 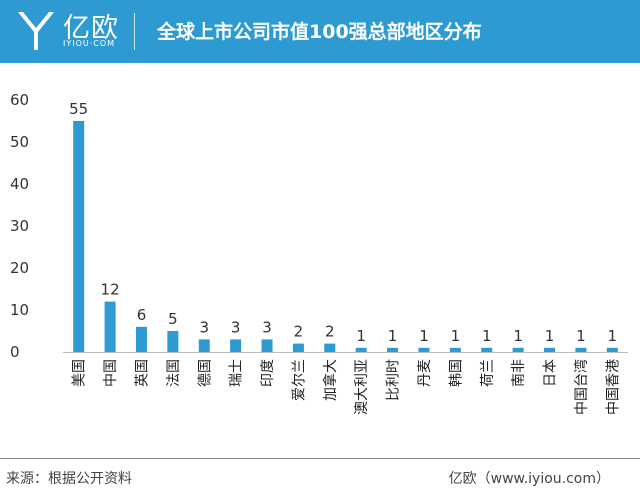 I want to click on x-tick-label: 爱尔兰, so click(x=299, y=380).